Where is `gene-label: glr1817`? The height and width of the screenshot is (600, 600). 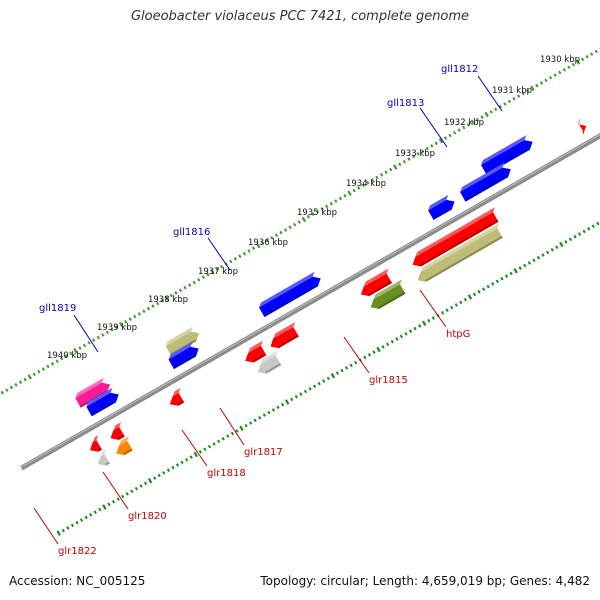 gene-label: glr1817 is located at coordinates (263, 452).